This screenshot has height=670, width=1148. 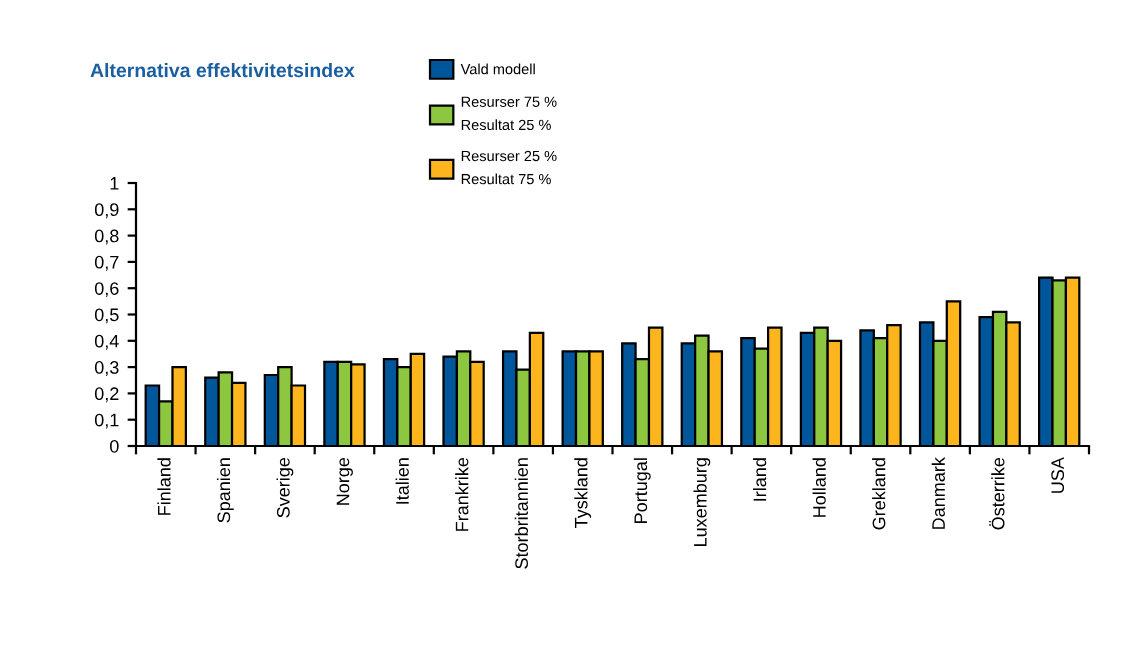 What do you see at coordinates (879, 494) in the screenshot?
I see `x-tick-label: Grekland` at bounding box center [879, 494].